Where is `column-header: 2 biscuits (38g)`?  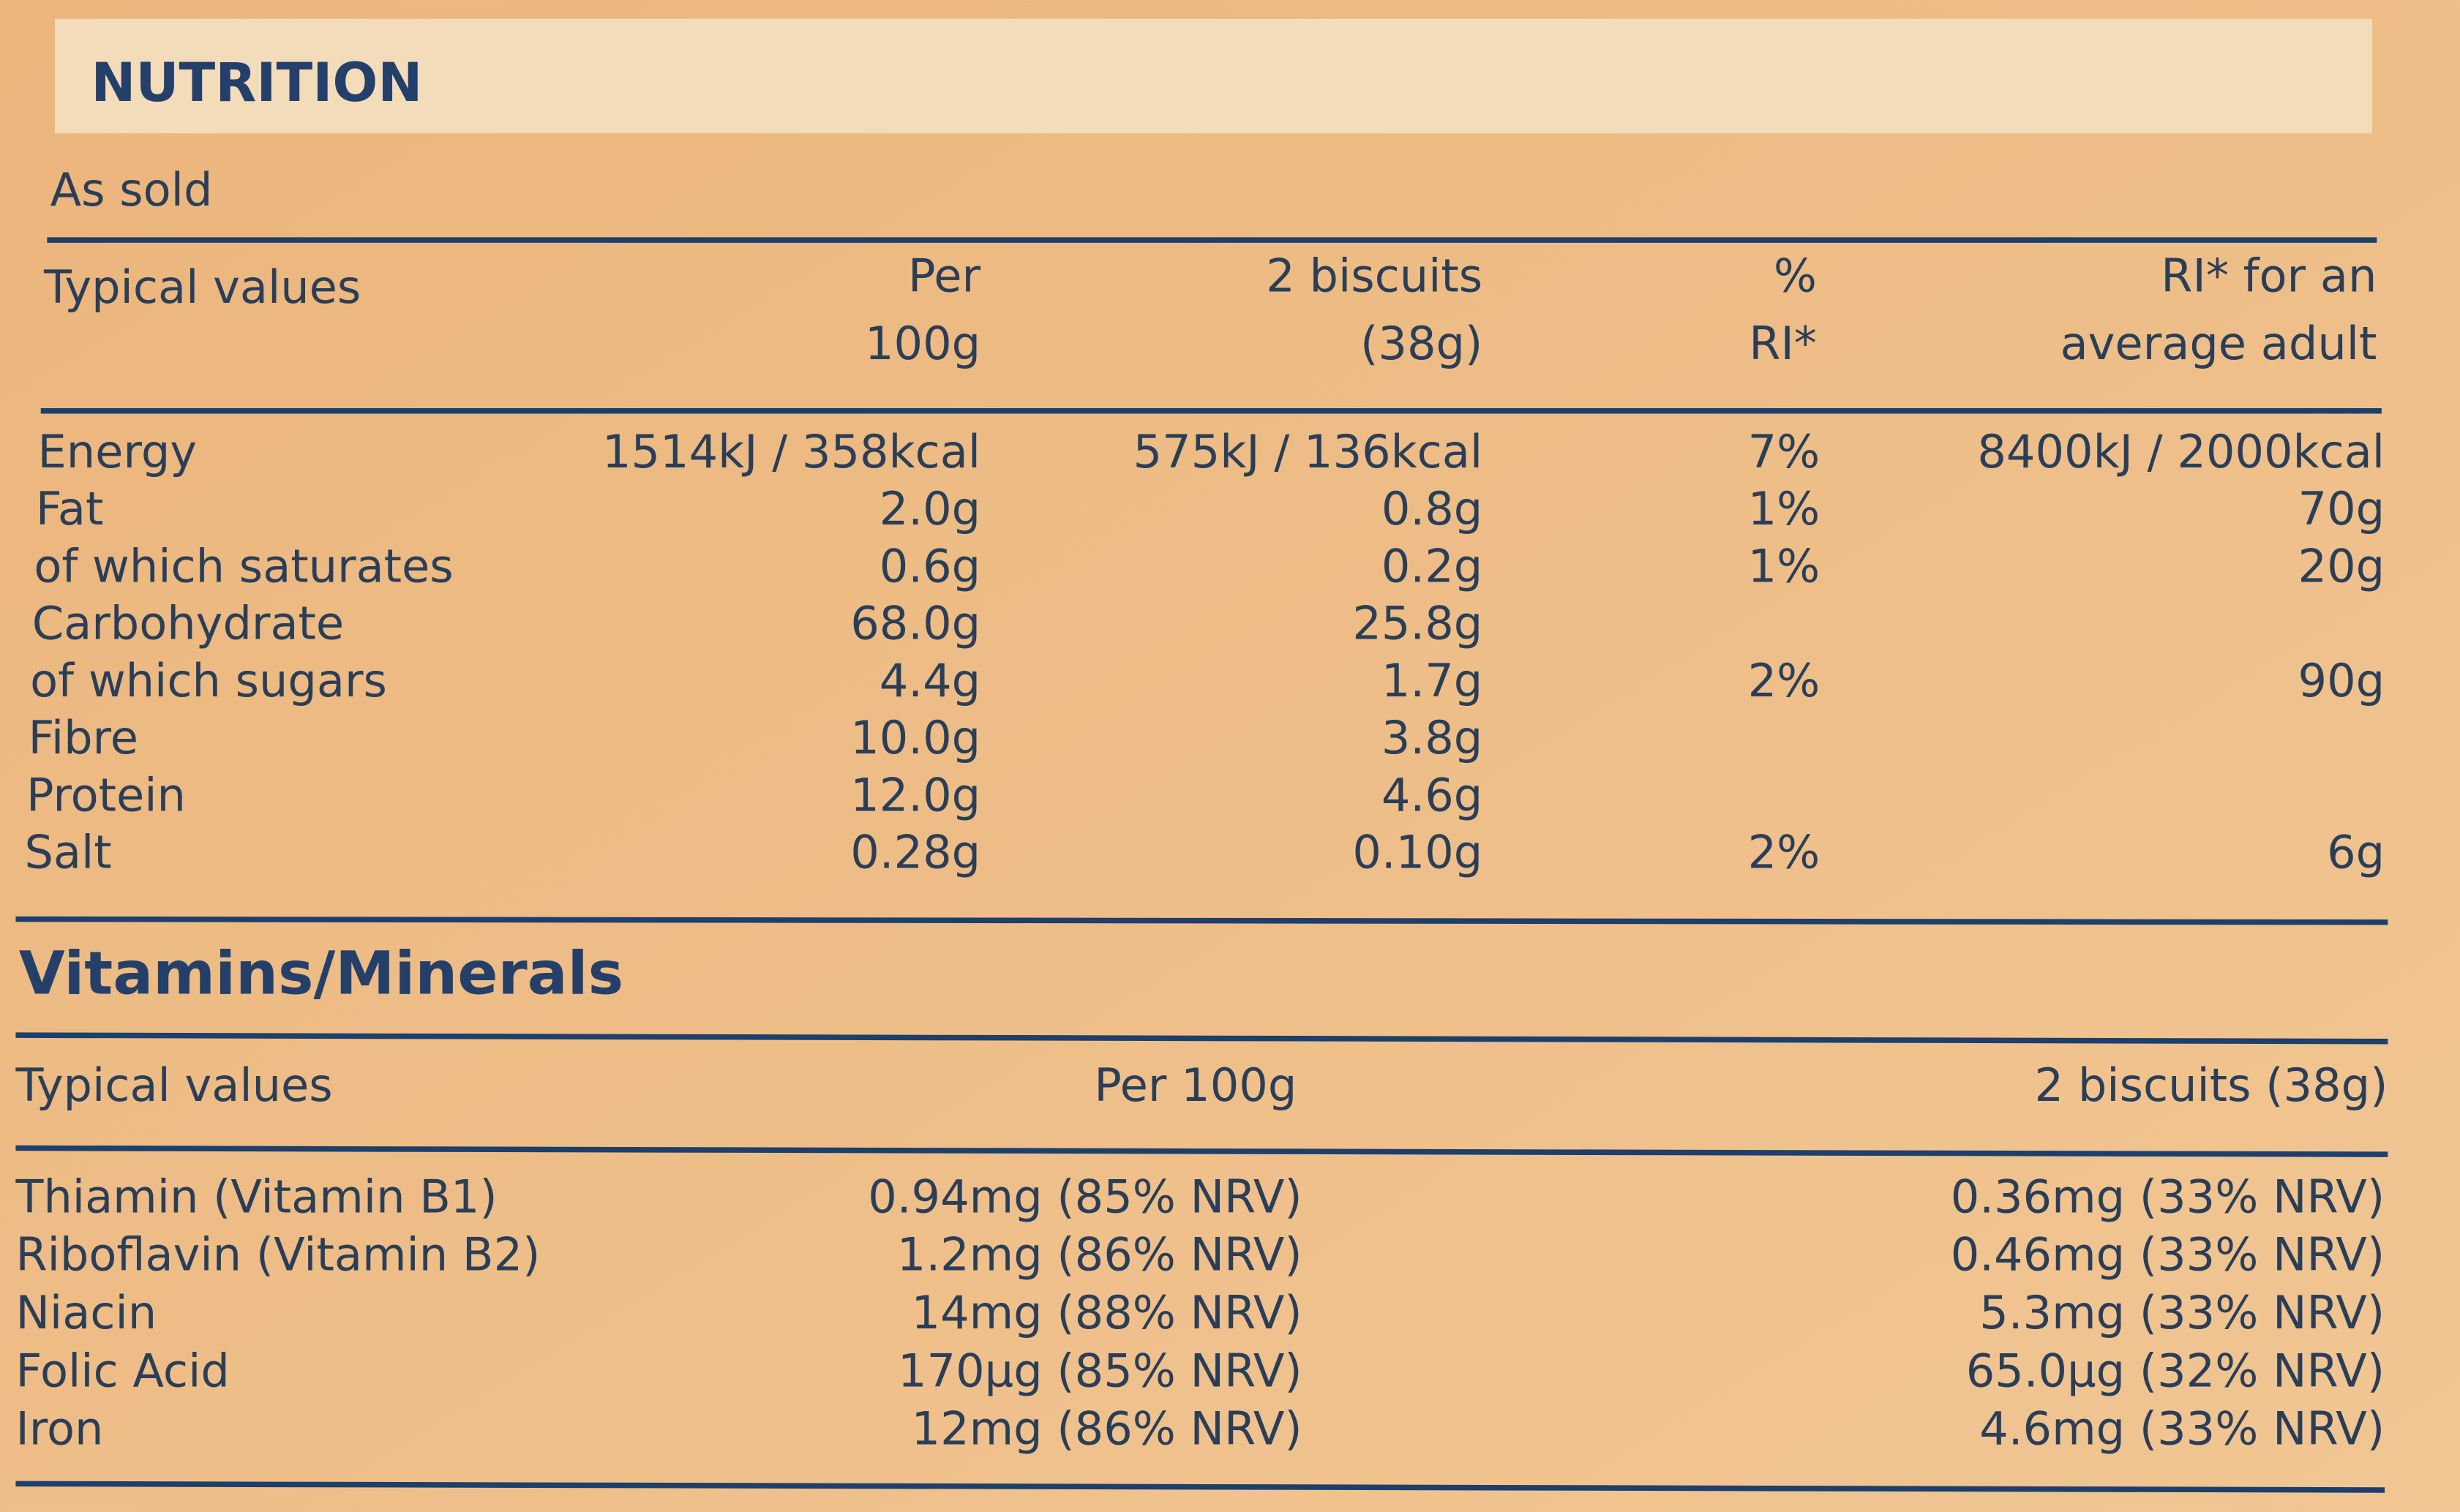
column-header: 2 biscuits (38g) is located at coordinates (2211, 1085).